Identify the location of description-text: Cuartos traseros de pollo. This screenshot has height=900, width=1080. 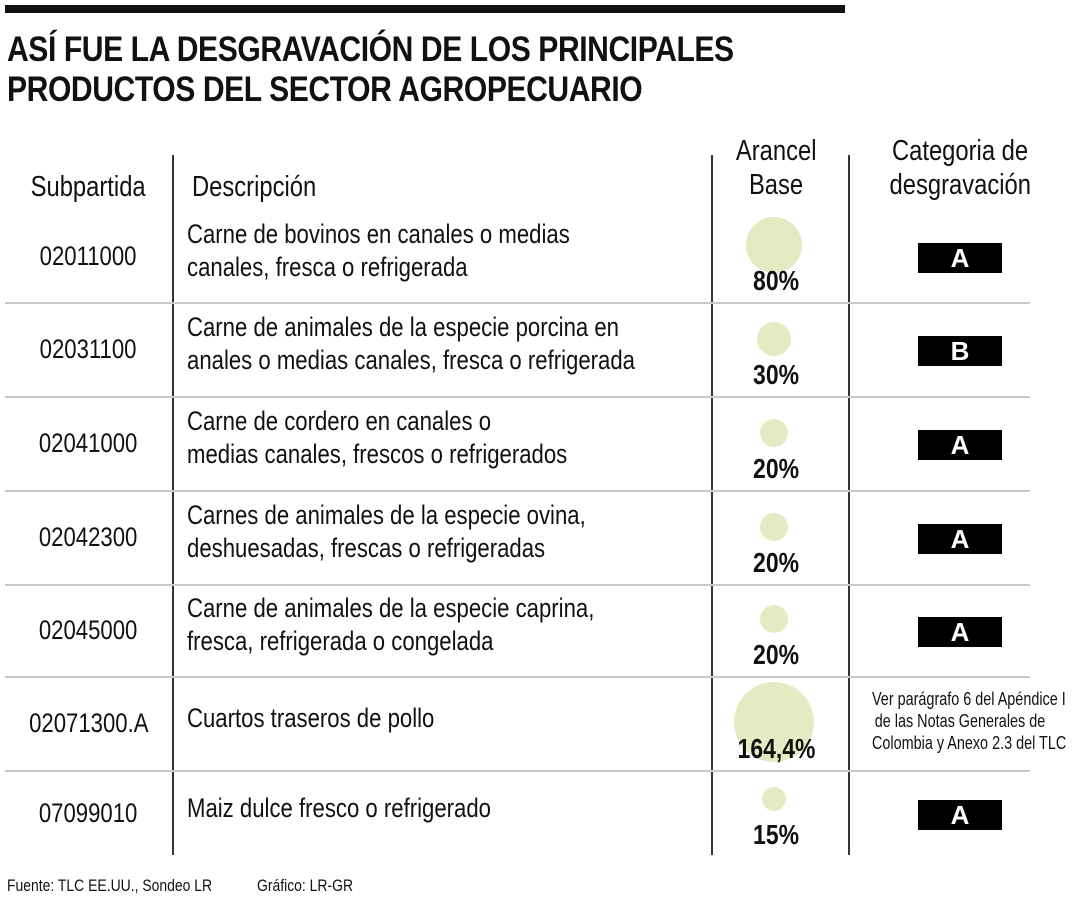
(311, 717).